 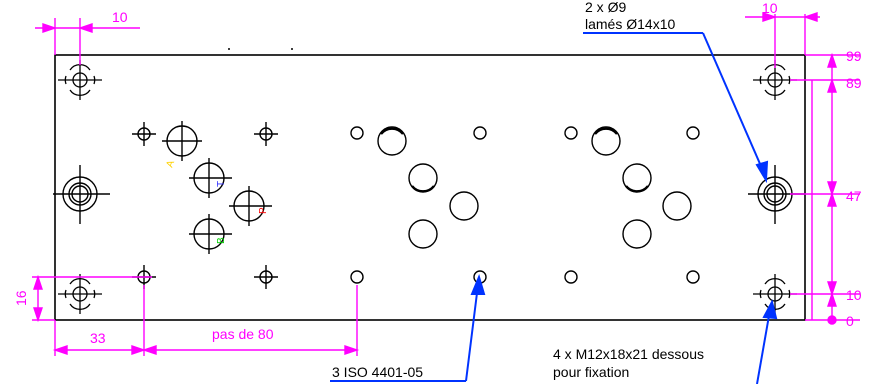 What do you see at coordinates (854, 295) in the screenshot?
I see `dim-text-level: 10` at bounding box center [854, 295].